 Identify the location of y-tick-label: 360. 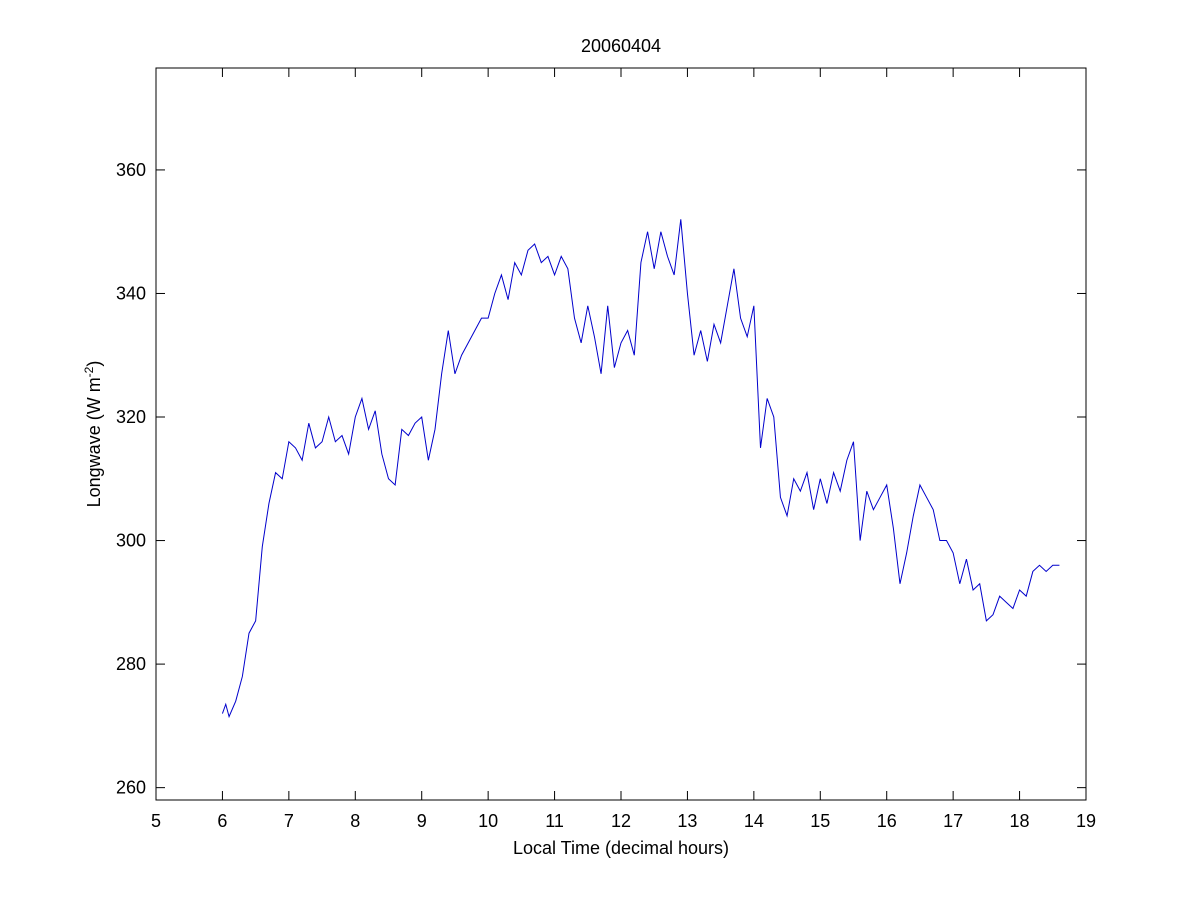
(131, 170).